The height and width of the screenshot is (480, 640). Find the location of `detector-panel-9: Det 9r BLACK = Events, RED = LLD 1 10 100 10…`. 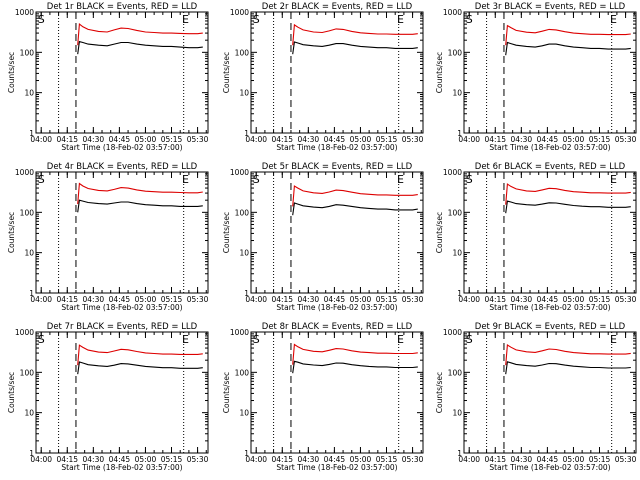

detector-panel-9: Det 9r BLACK = Events, RED = LLD 1 10 100 10… is located at coordinates (536, 397).